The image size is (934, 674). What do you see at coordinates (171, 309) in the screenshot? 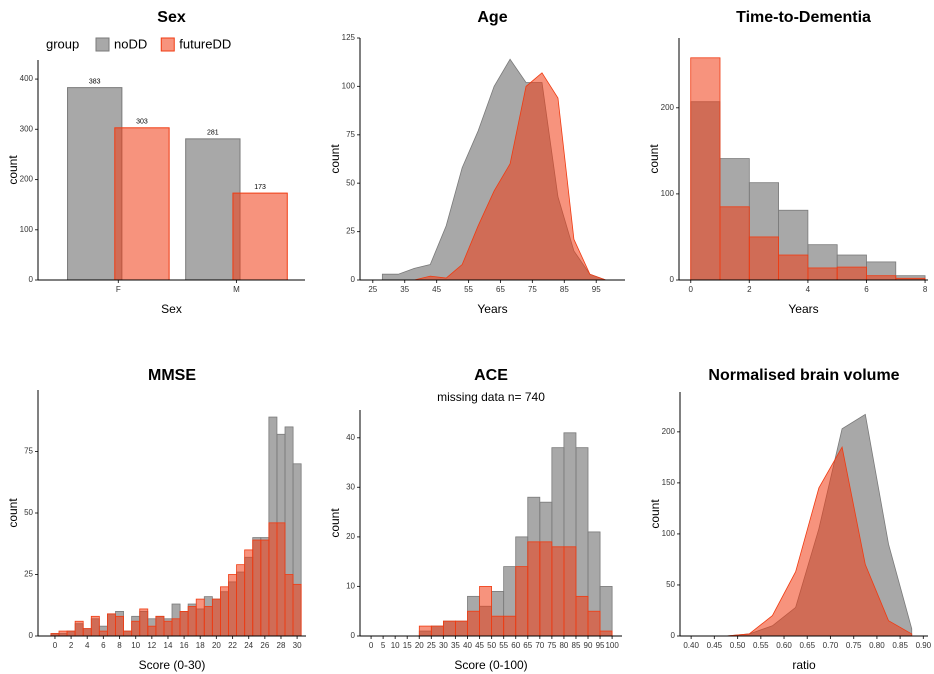
I see `x-axis-label: Sex` at bounding box center [171, 309].